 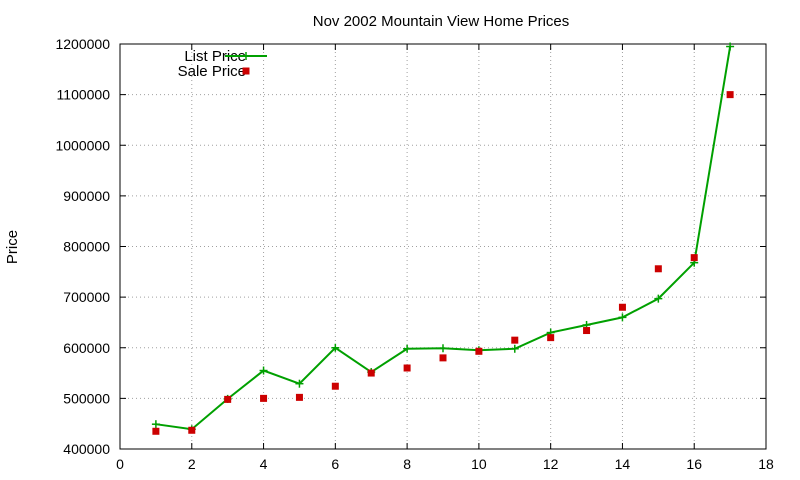 I want to click on x-tick-label: 8, so click(x=407, y=464).